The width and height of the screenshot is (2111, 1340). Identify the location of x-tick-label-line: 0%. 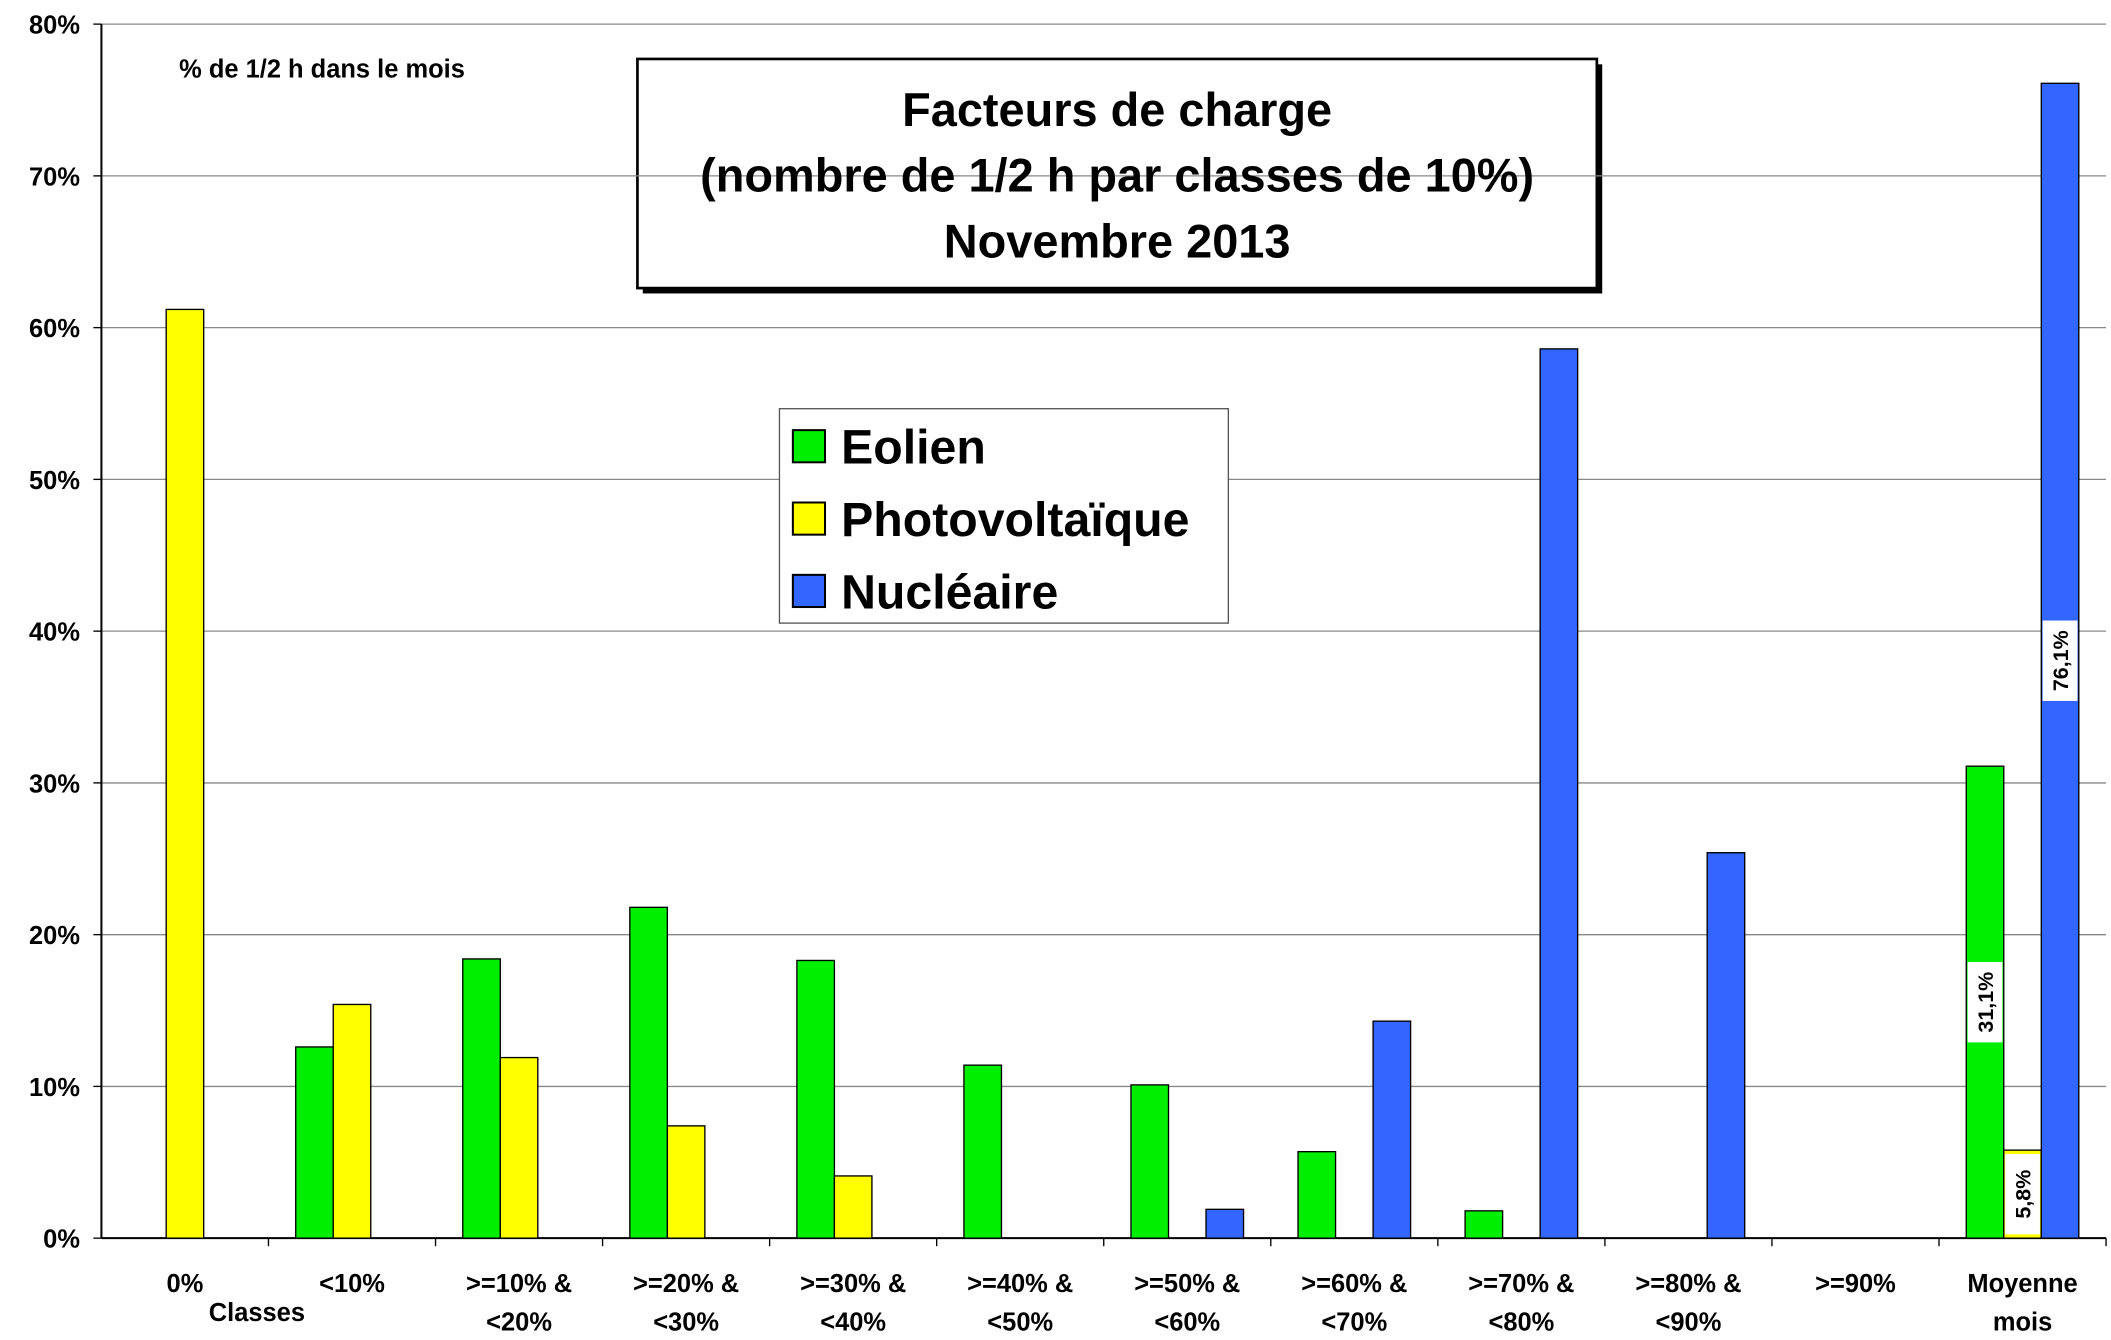
(185, 1284).